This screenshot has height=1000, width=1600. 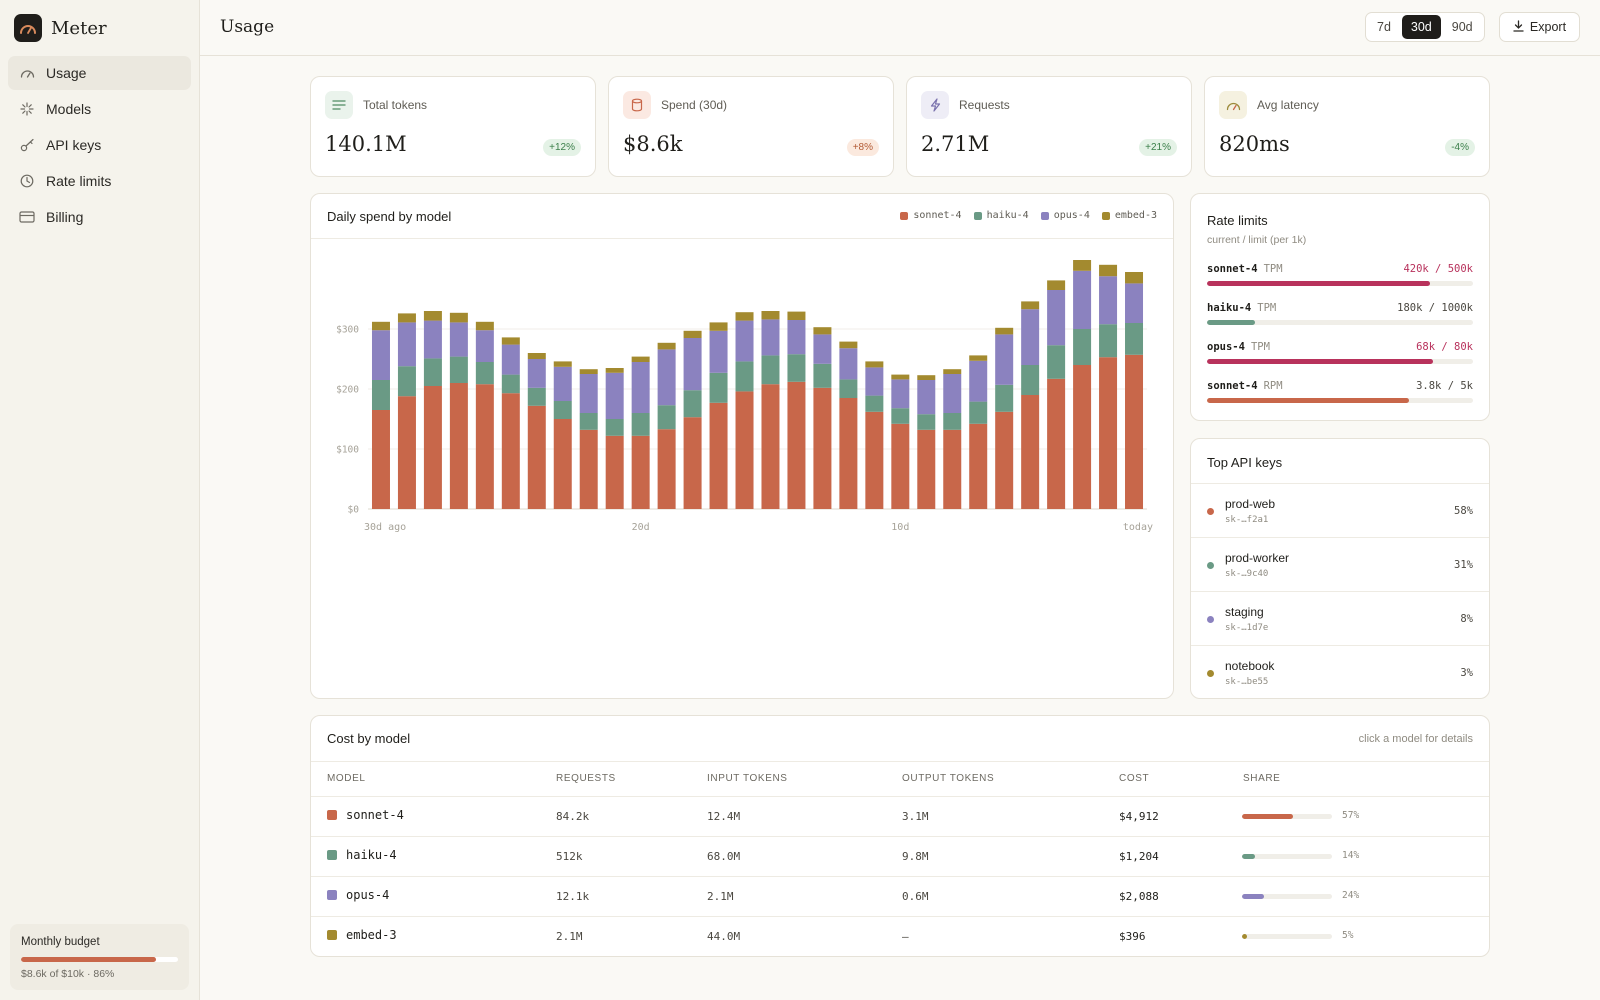 What do you see at coordinates (99, 109) in the screenshot?
I see `sidebar-item-models: Models` at bounding box center [99, 109].